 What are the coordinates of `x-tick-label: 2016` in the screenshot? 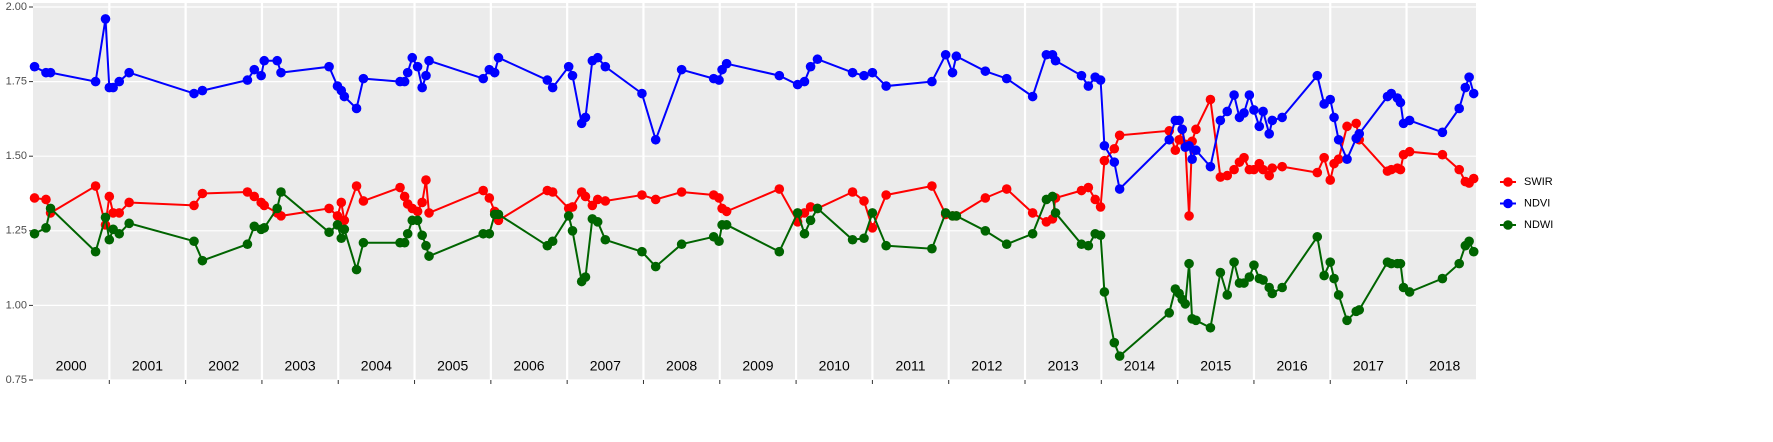 It's located at (1292, 366).